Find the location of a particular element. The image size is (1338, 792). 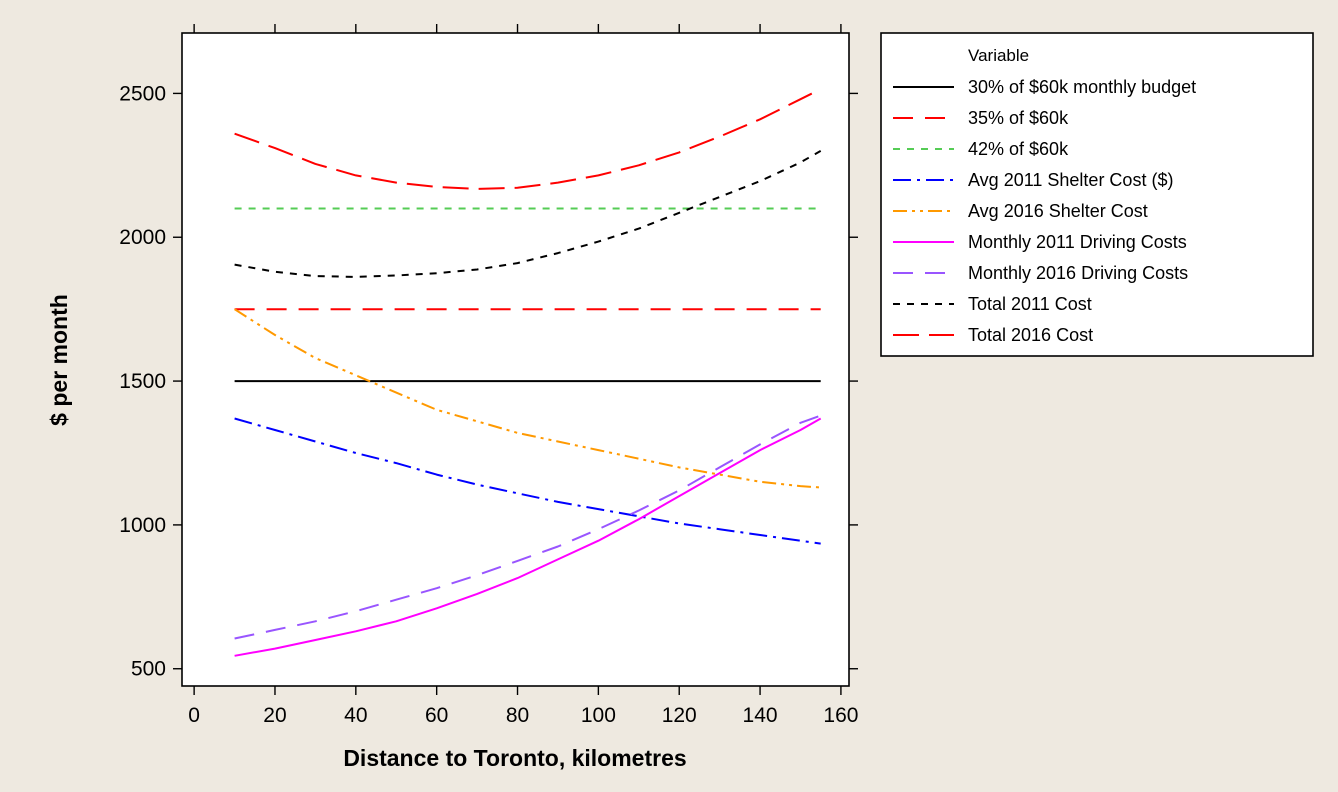

y-tick-label-2000: 2000 is located at coordinates (142, 237).